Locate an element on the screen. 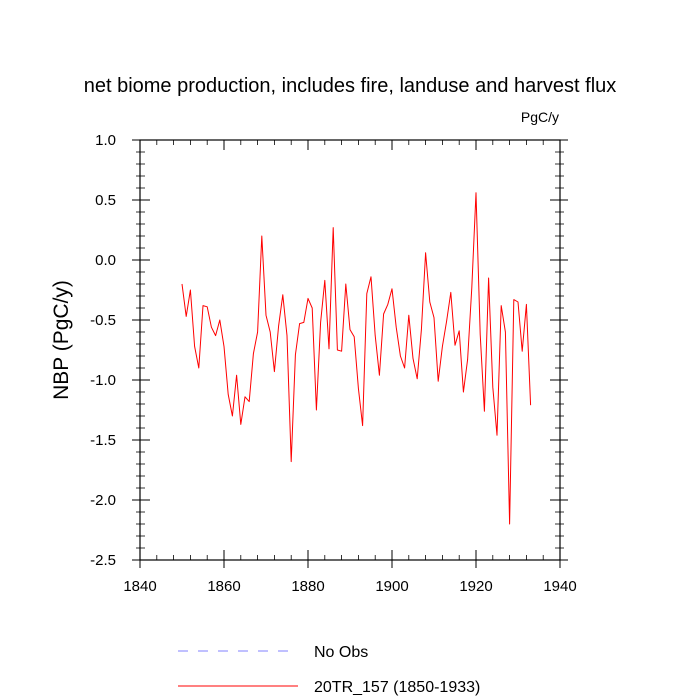 The height and width of the screenshot is (700, 700). y-tick-label: 0.0 is located at coordinates (105, 260).